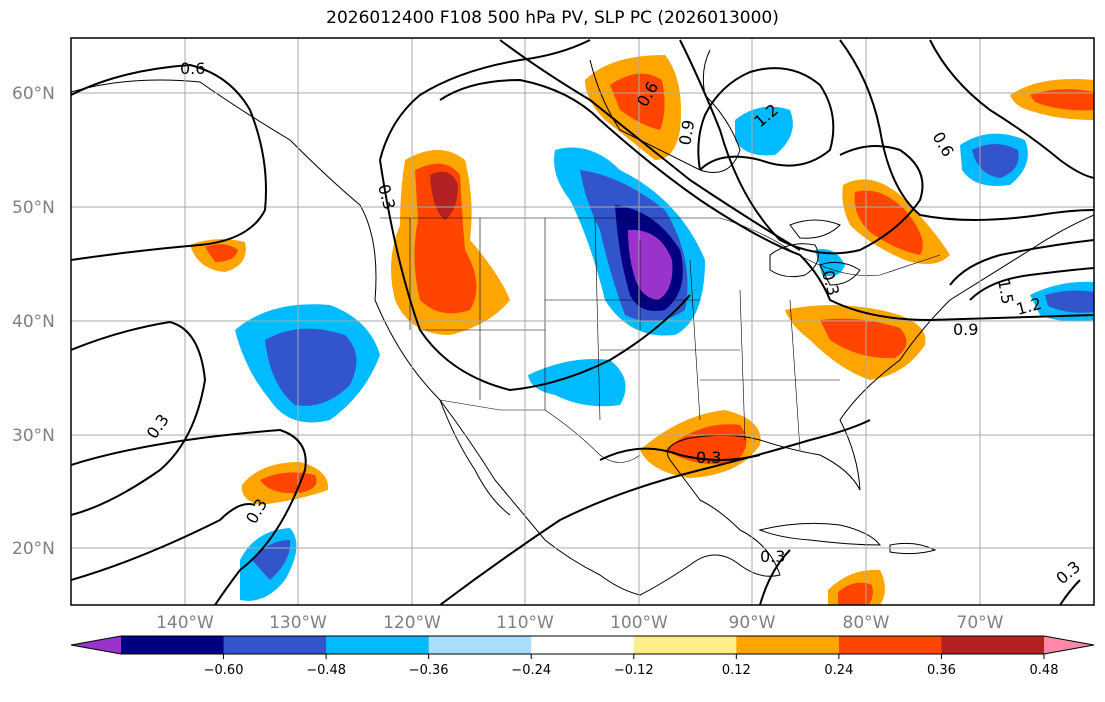  I want to click on lat-label: 40°N, so click(33, 322).